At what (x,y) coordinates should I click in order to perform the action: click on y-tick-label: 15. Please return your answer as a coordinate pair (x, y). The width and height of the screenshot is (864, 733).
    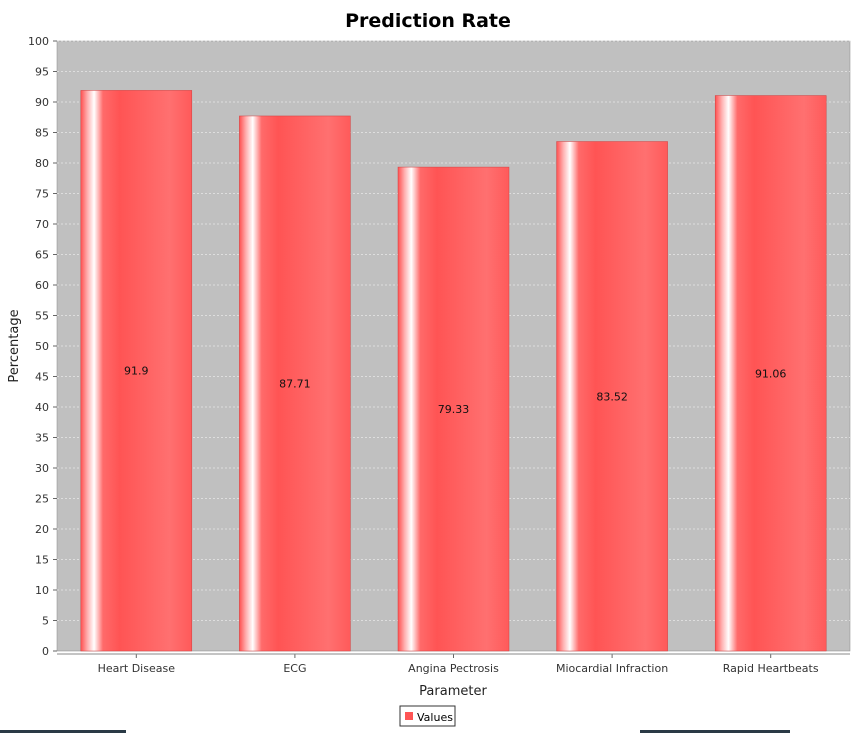
    Looking at the image, I should click on (42, 560).